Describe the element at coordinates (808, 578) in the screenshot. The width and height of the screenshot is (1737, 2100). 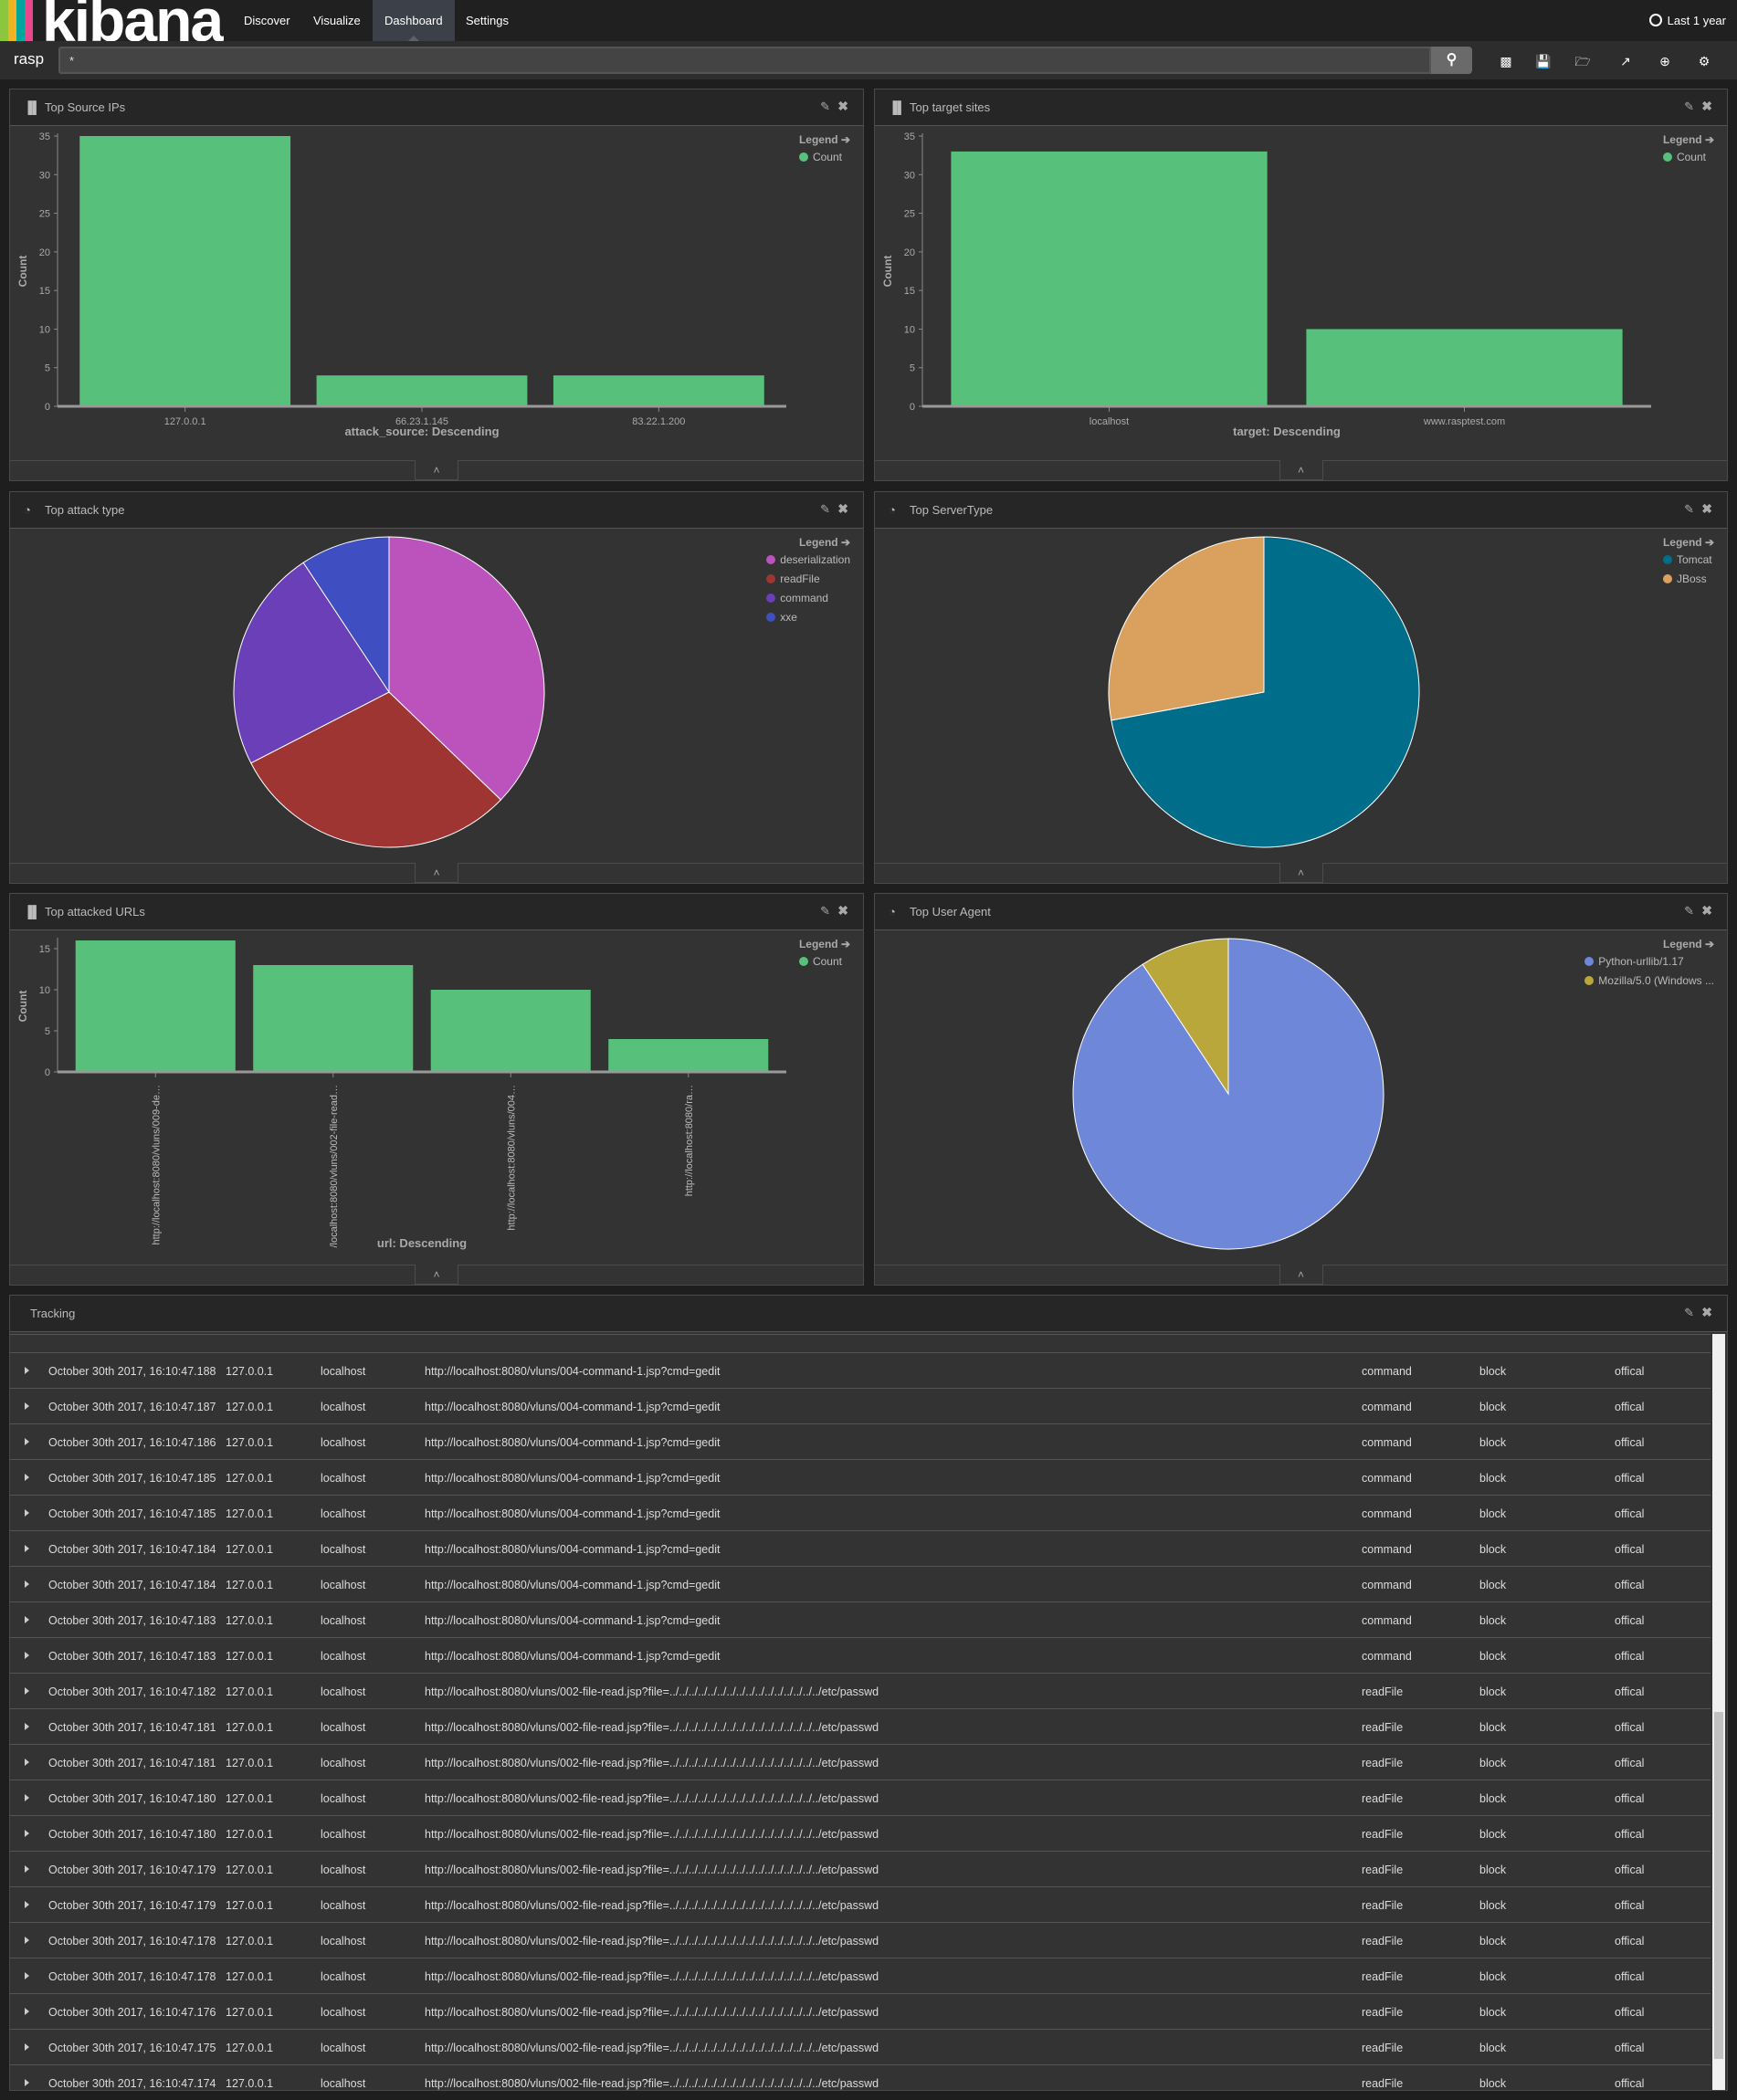
I see `legend-item: readFile` at that location.